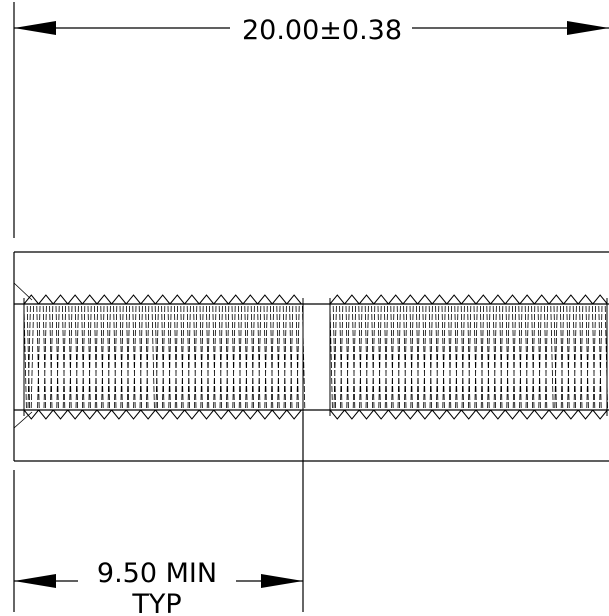 This screenshot has height=616, width=609. What do you see at coordinates (588, 28) in the screenshot?
I see `arrowhead-right` at bounding box center [588, 28].